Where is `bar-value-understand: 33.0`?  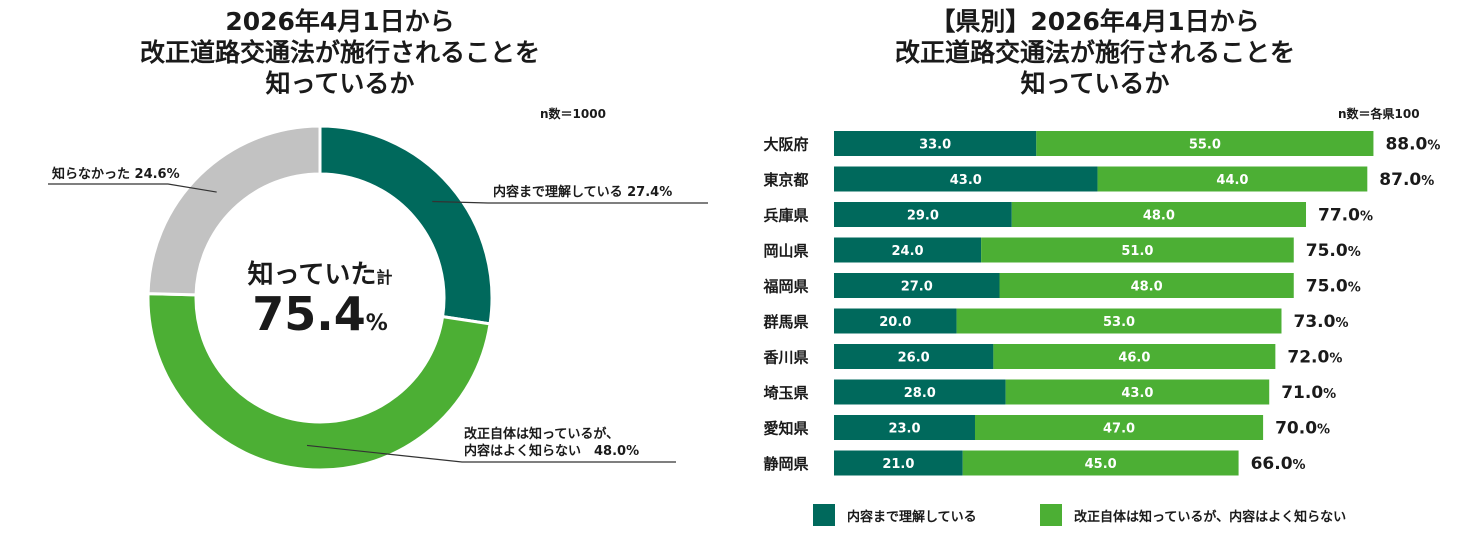
bar-value-understand: 33.0 is located at coordinates (935, 145).